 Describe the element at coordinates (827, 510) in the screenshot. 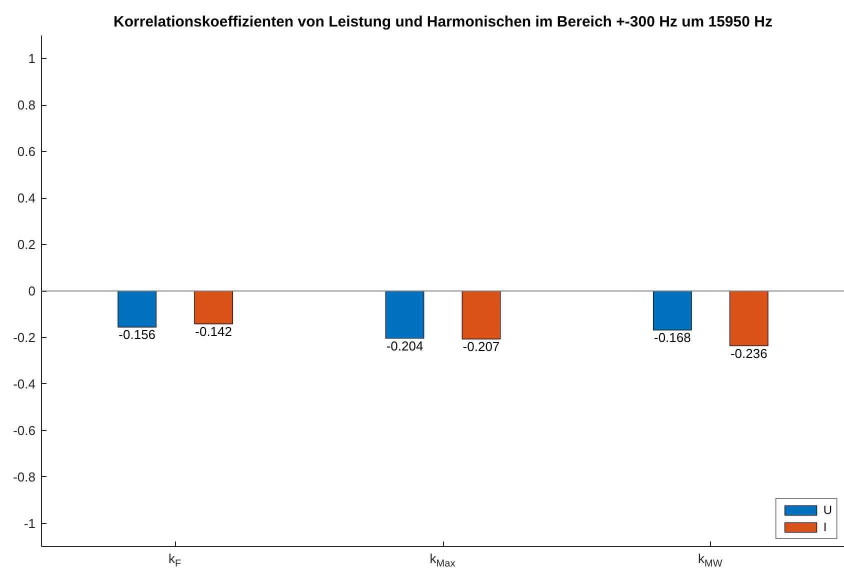

I see `legend-label: U` at that location.